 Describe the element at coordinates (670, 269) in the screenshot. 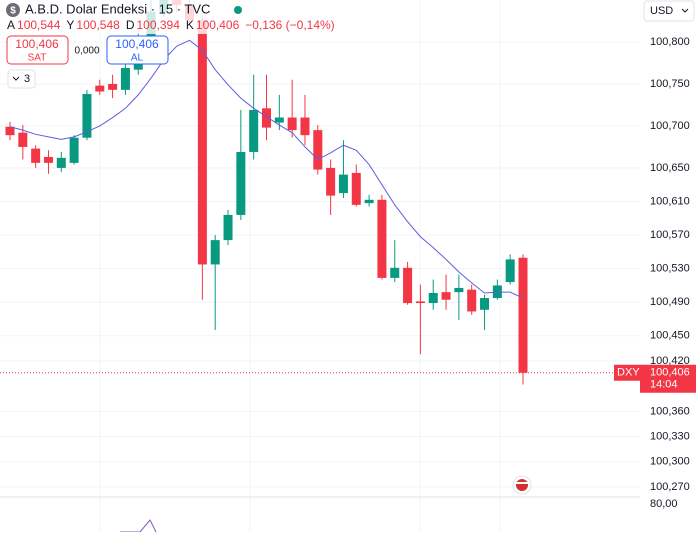

I see `y-tick-label: 100,530` at that location.